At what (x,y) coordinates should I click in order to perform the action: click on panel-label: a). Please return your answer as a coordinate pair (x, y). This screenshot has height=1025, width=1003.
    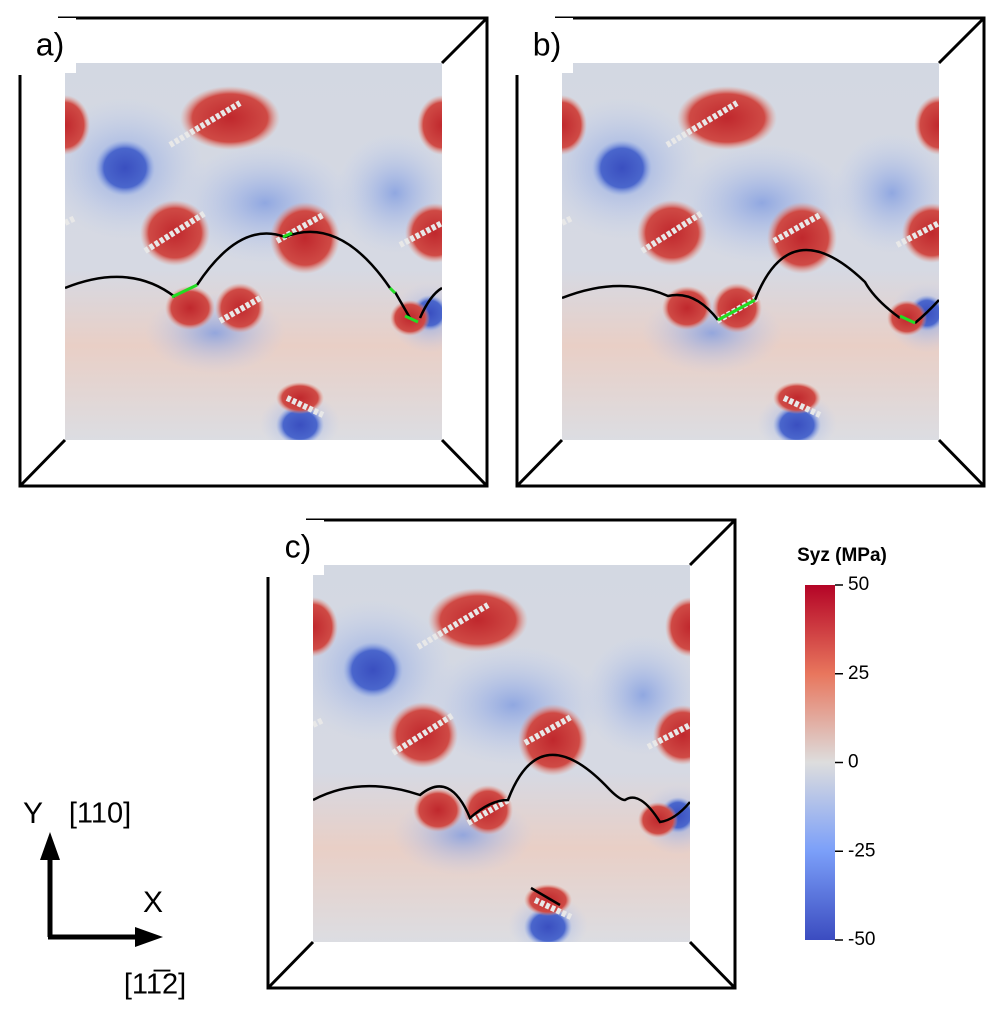
    Looking at the image, I should click on (50, 44).